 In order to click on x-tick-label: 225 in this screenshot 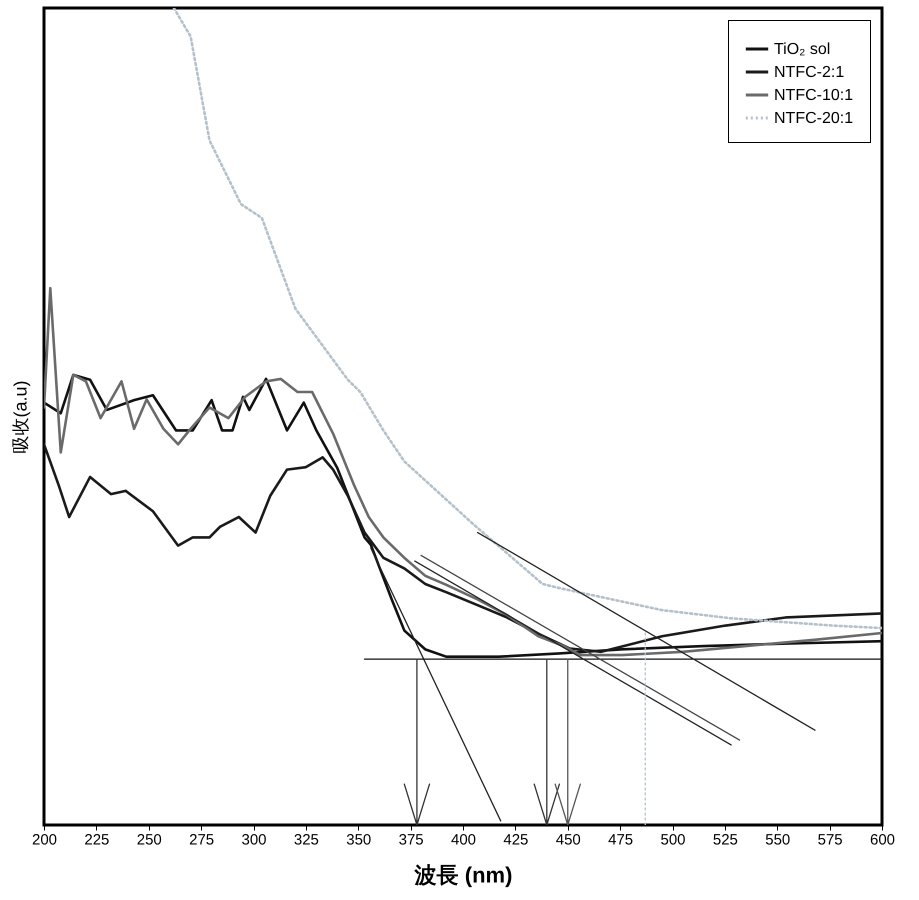, I will do `click(97, 840)`.